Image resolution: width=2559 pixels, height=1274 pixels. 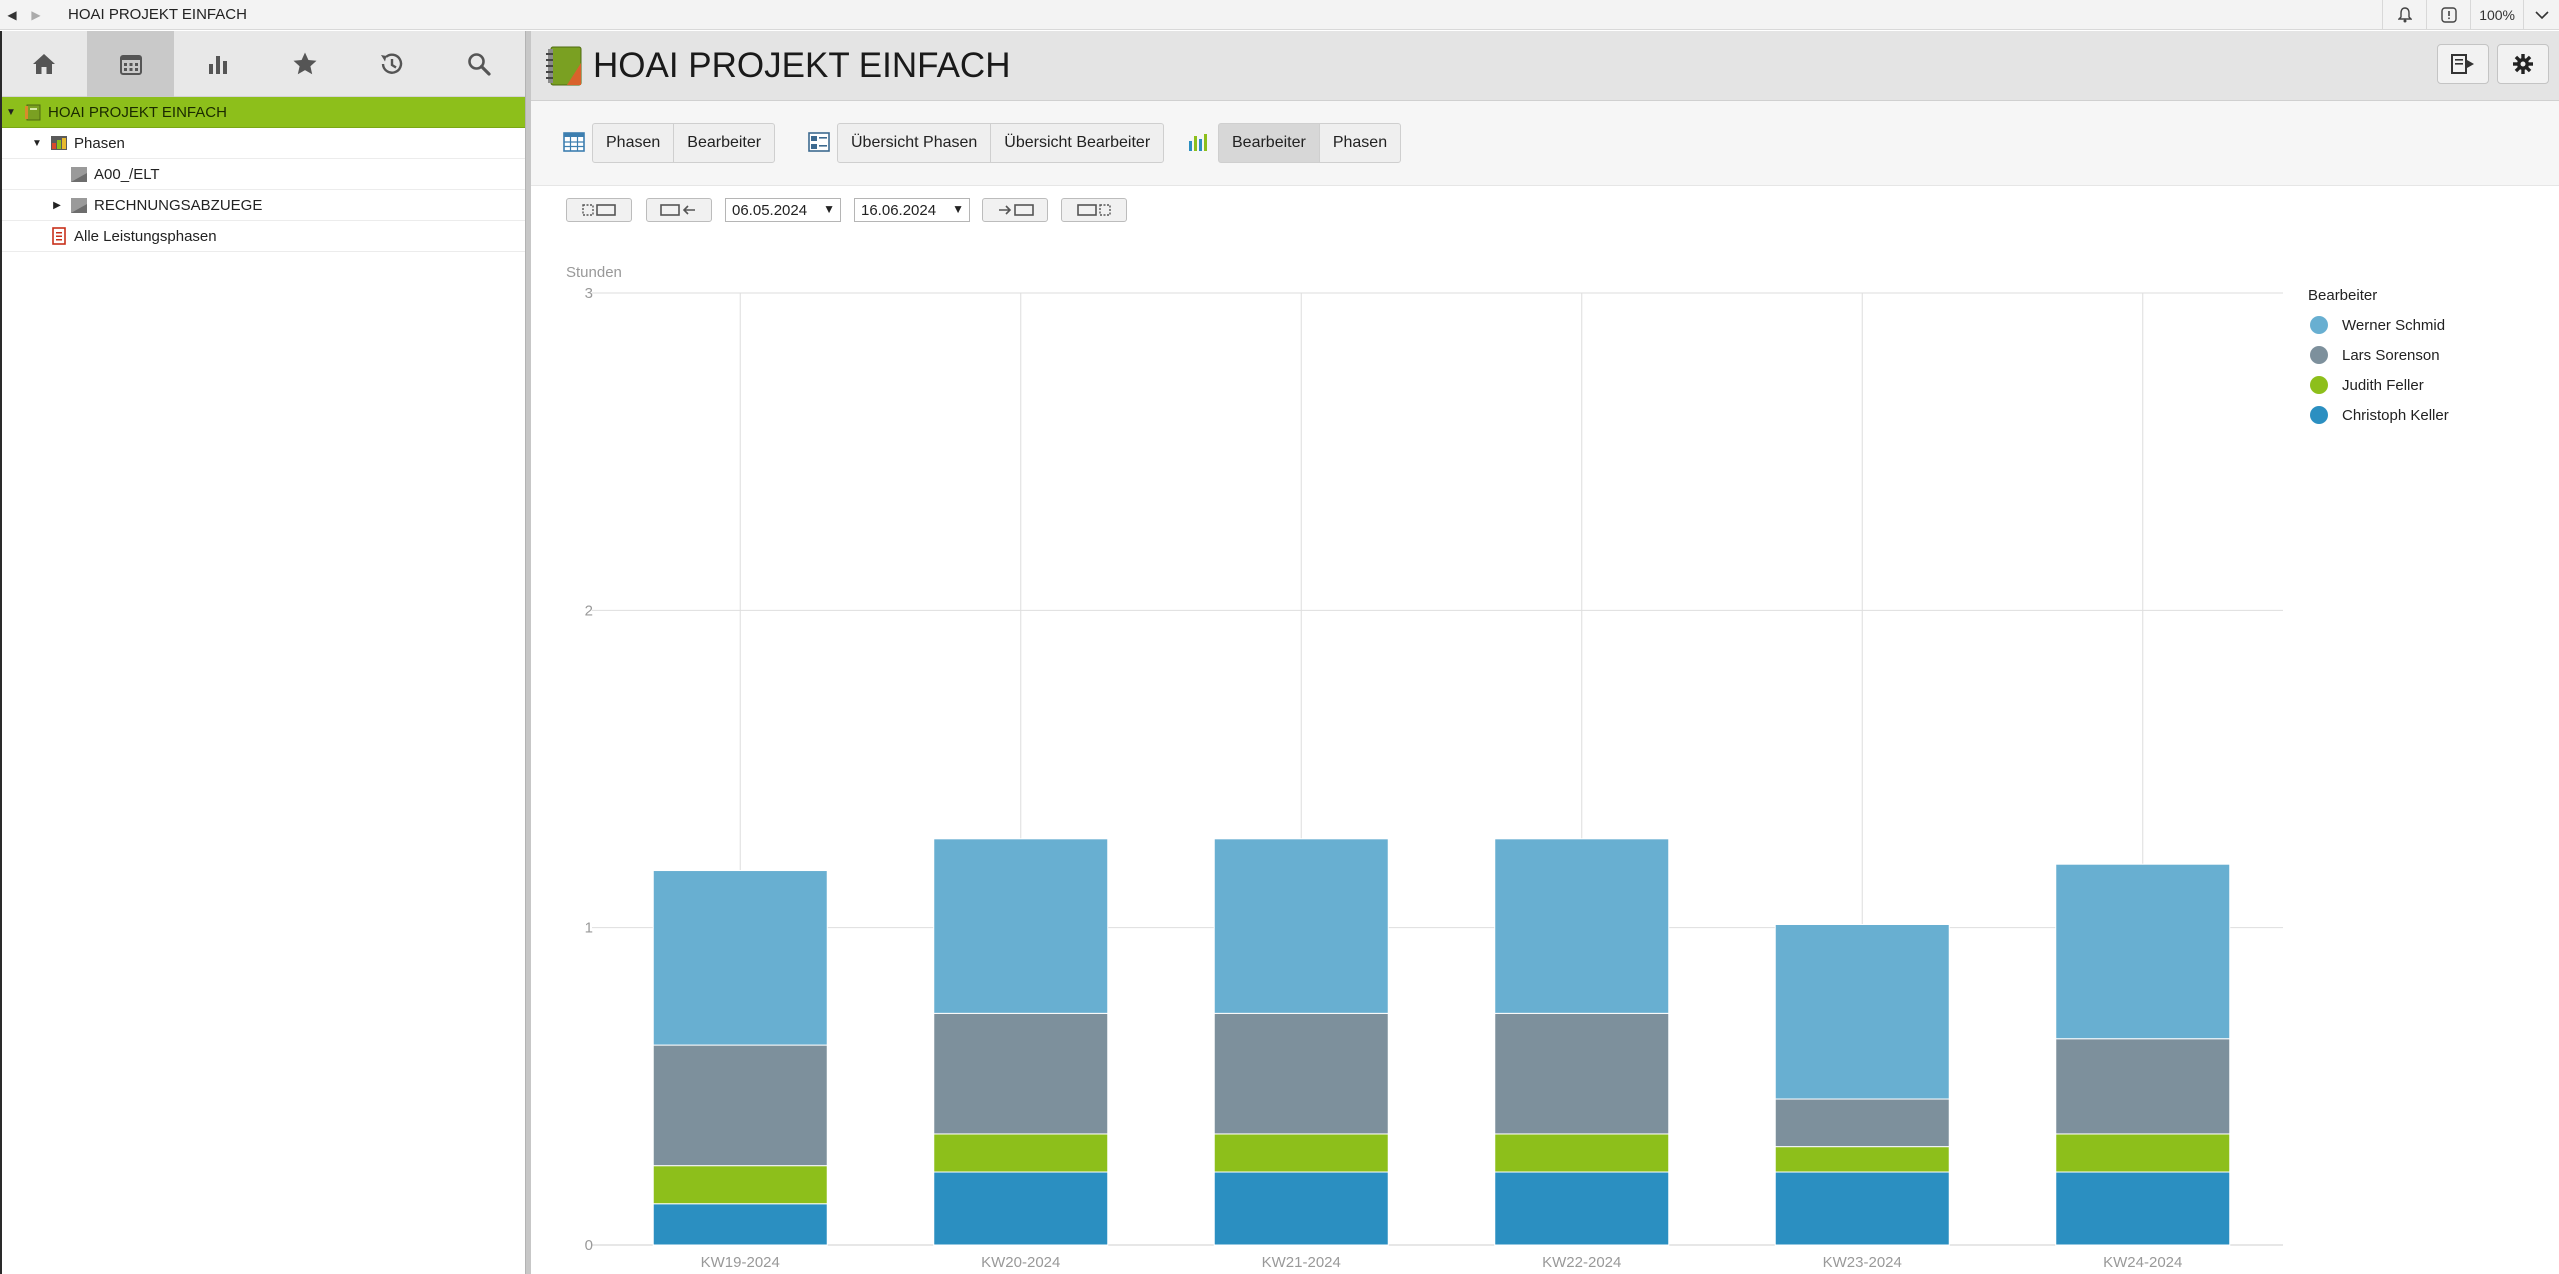 I want to click on chart-phasen-button: Phasen, so click(x=1360, y=143).